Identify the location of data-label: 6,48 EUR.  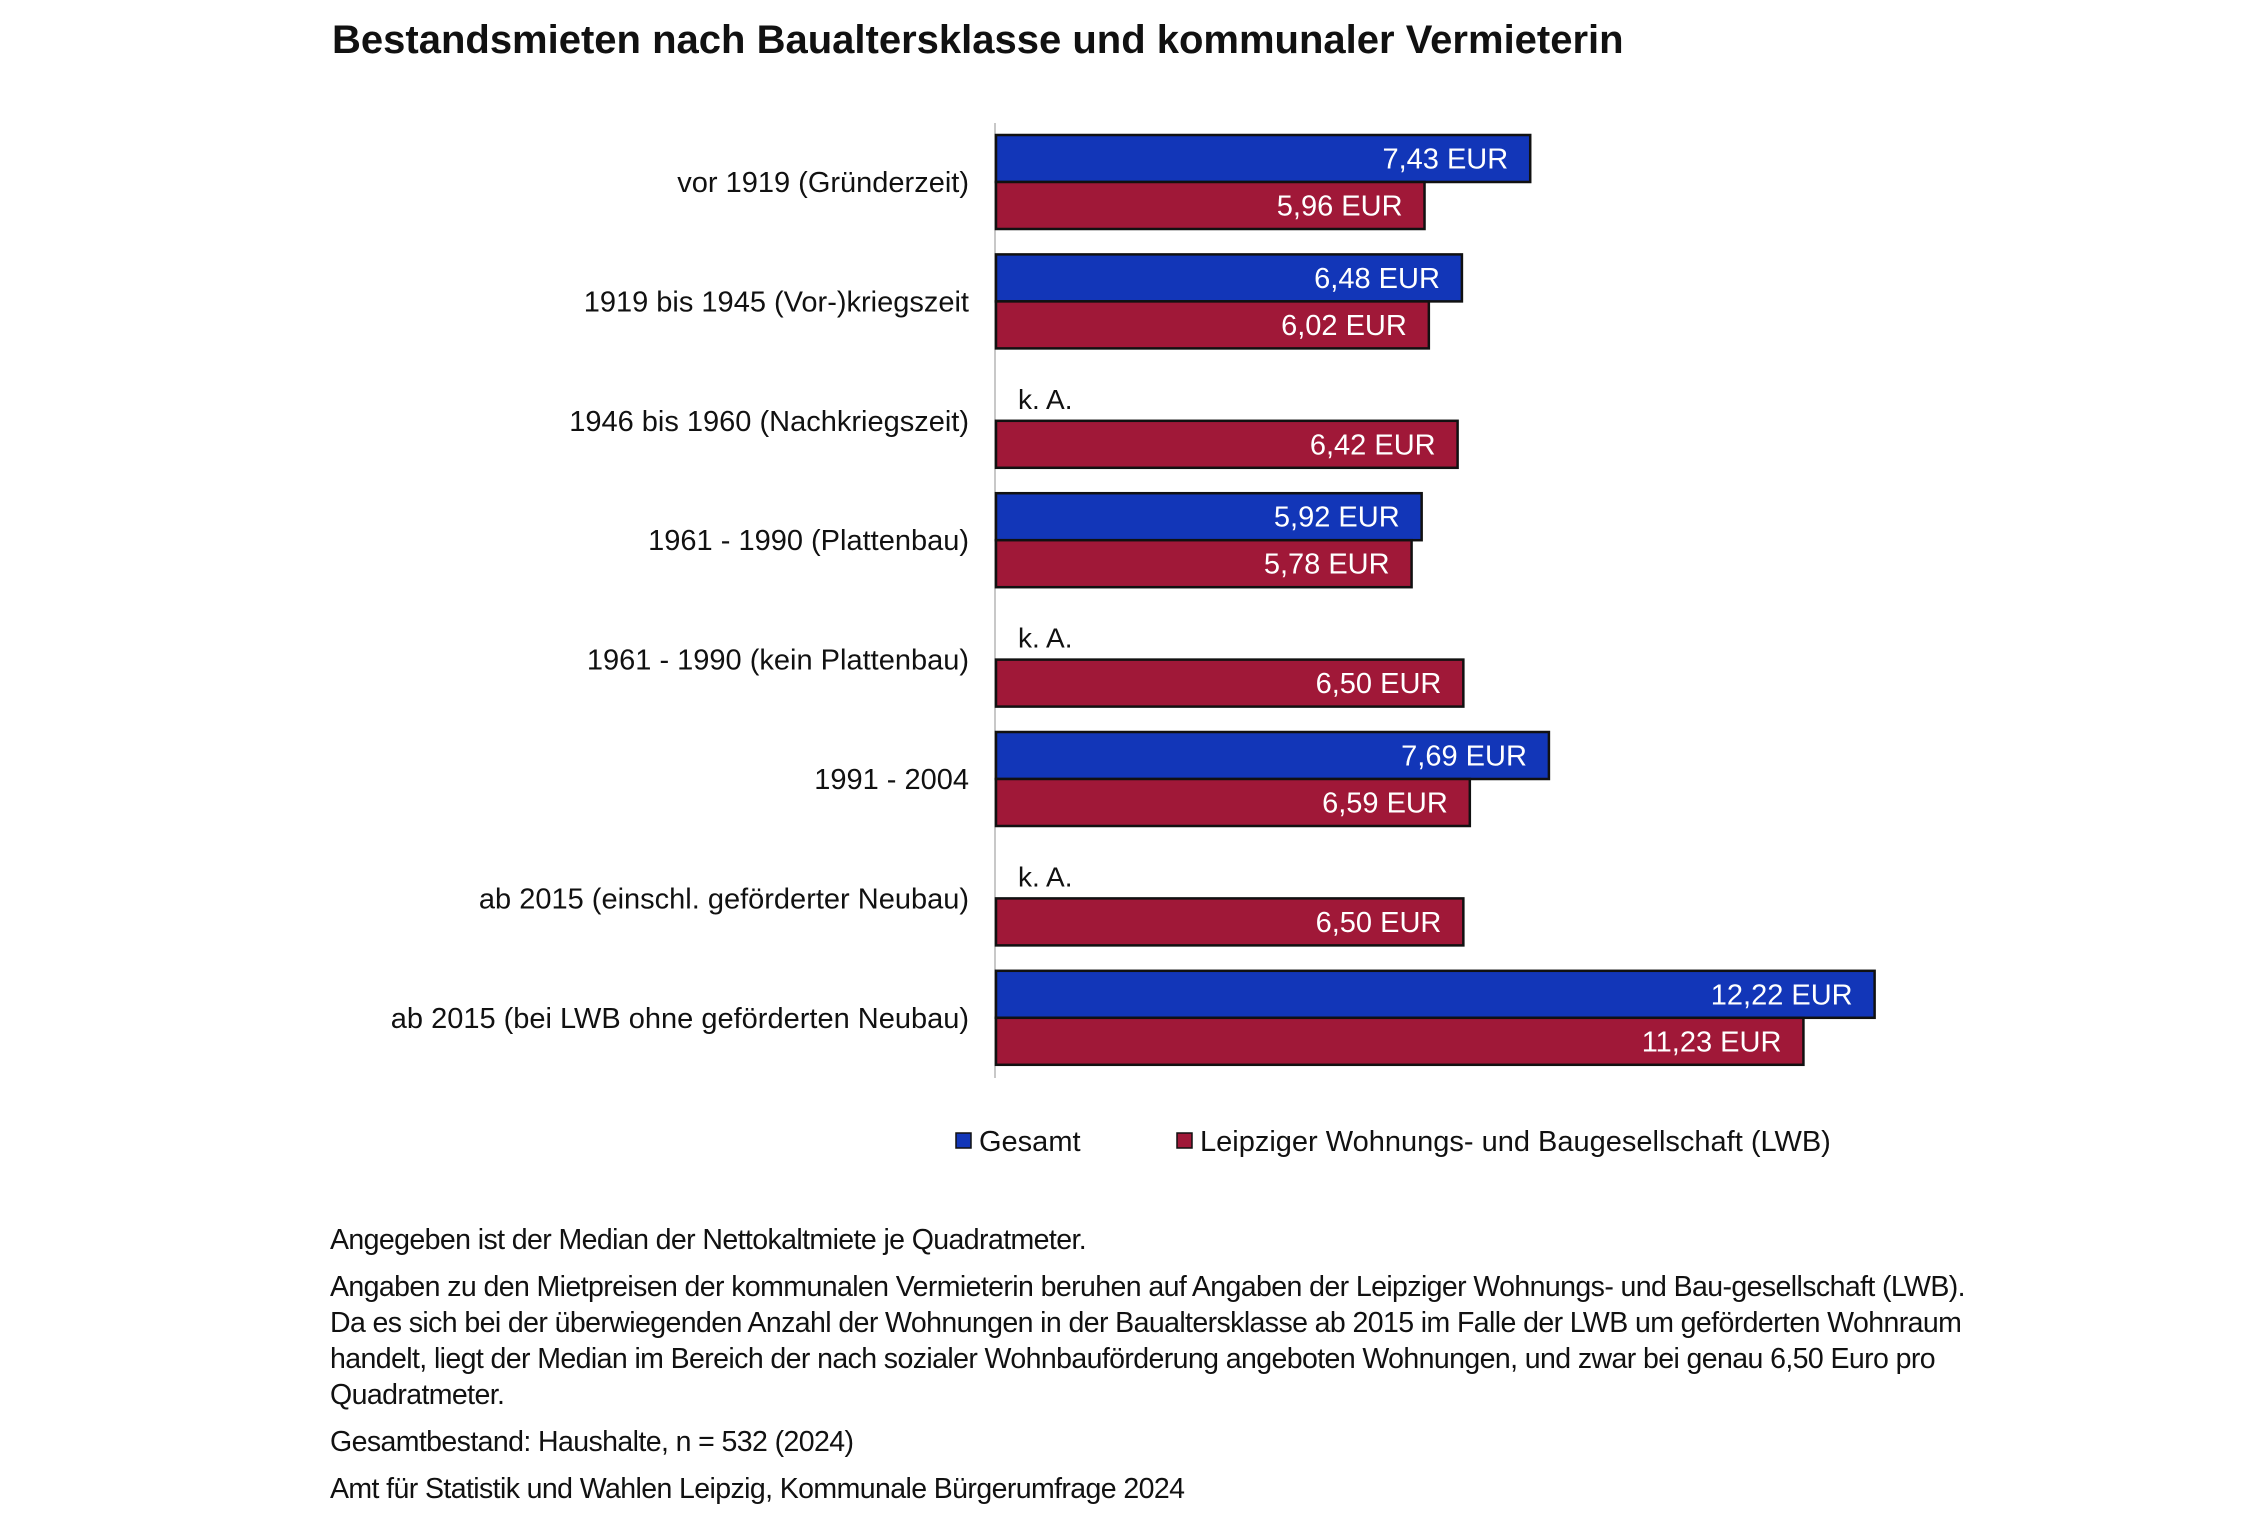
(1377, 279).